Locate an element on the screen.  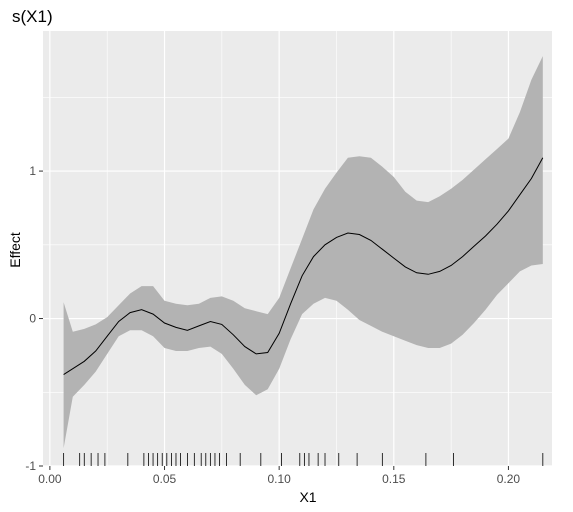
x-axis-title: X1 is located at coordinates (307, 497).